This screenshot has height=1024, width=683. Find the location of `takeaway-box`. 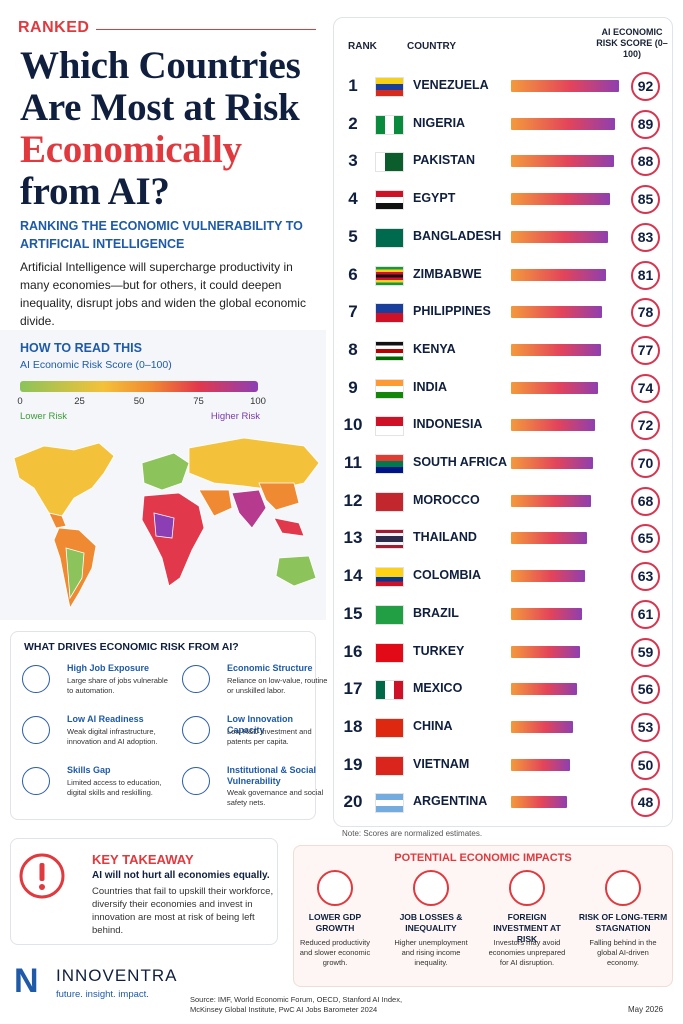

takeaway-box is located at coordinates (144, 891).